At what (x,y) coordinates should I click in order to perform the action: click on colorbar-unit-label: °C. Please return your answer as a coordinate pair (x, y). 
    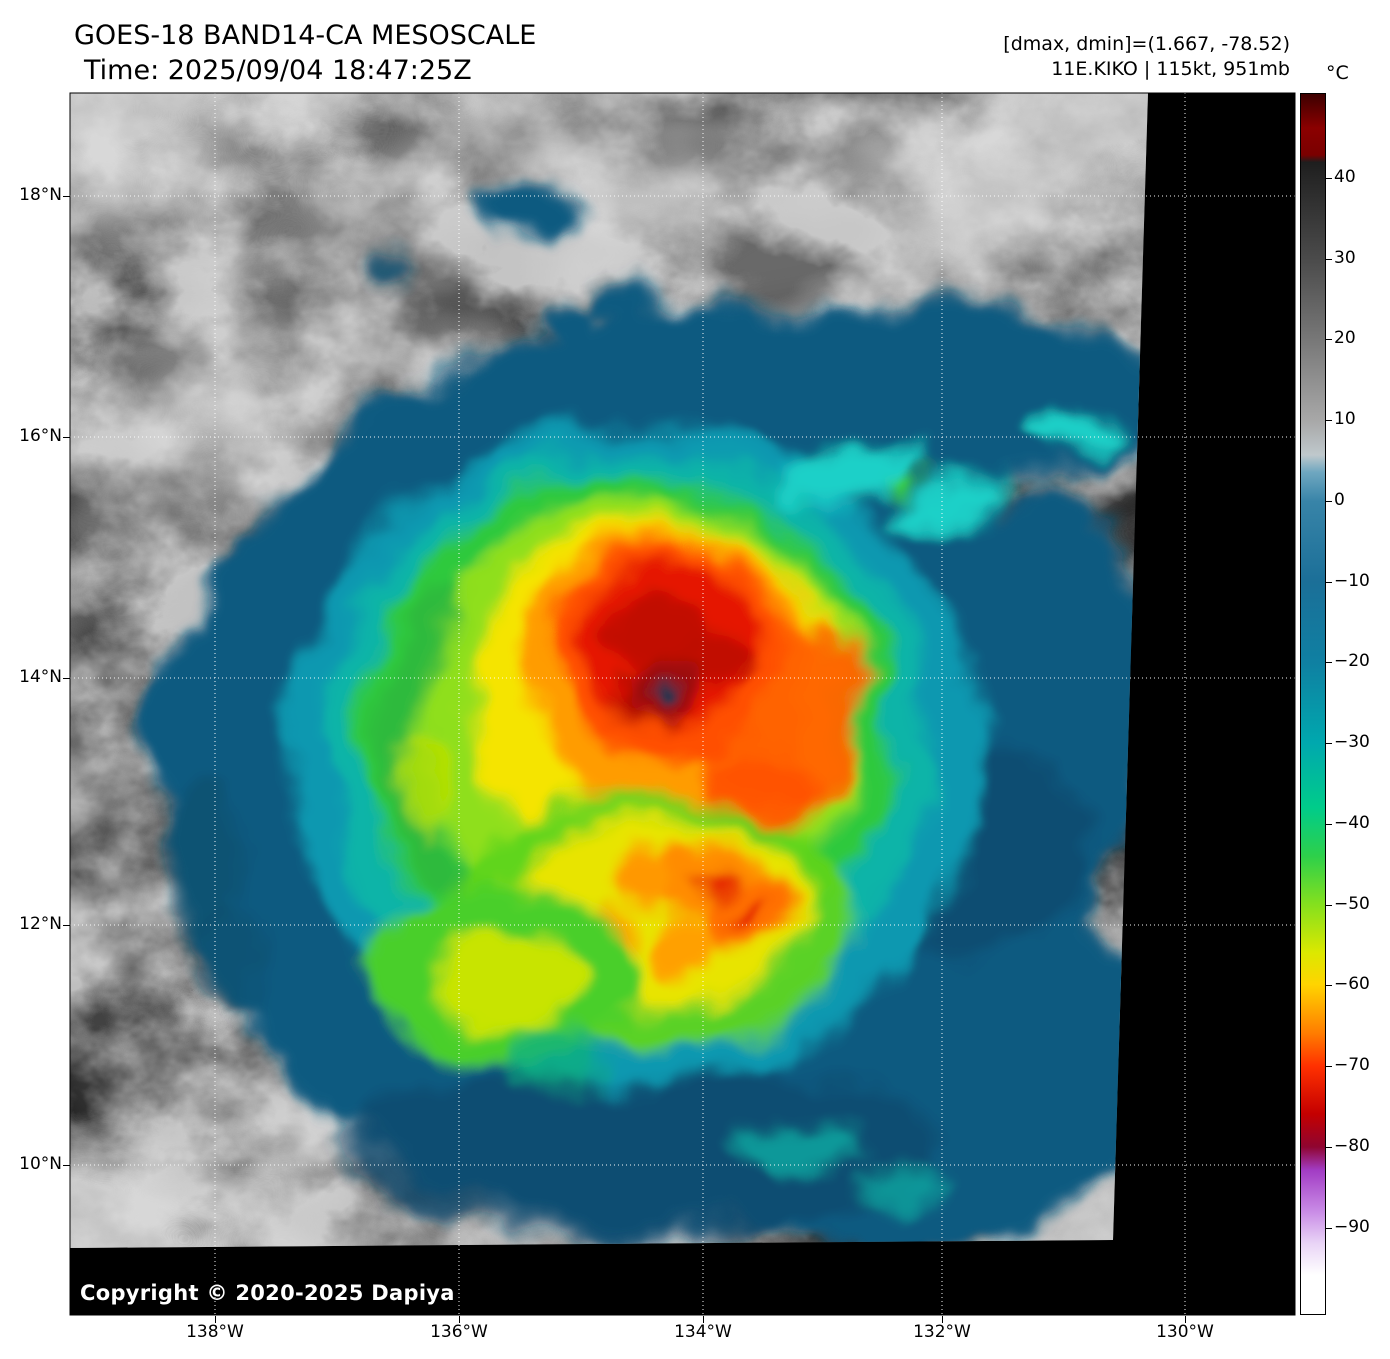
    Looking at the image, I should click on (1337, 73).